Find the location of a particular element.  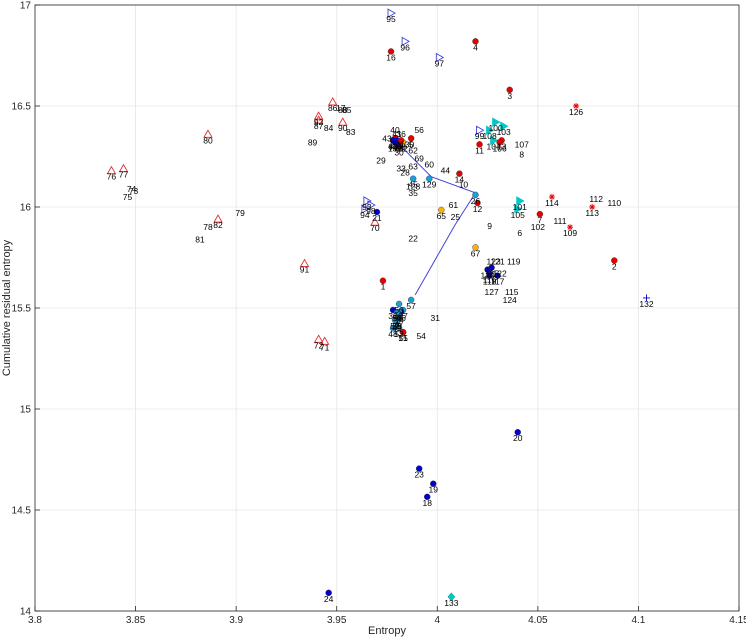

point-label-107: 107 is located at coordinates (522, 144).